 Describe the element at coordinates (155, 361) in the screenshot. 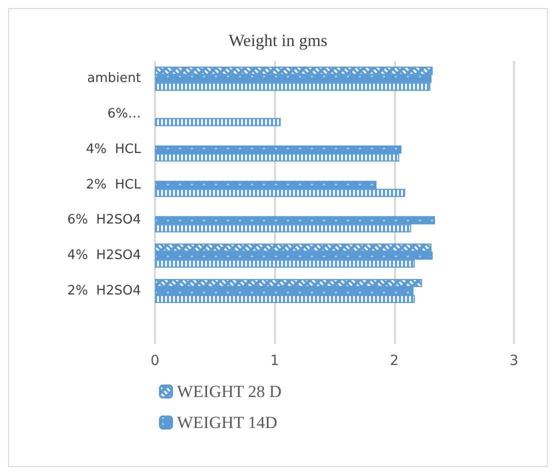

I see `x-tick-label: 0` at that location.